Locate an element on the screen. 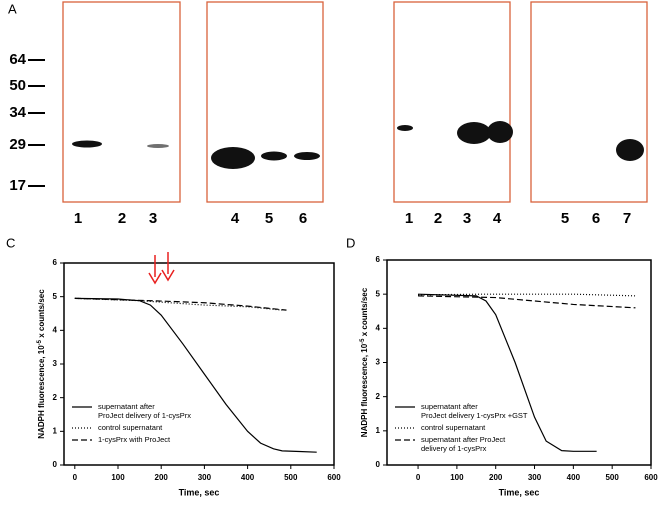 This screenshot has width=672, height=505. marker-label: 34 is located at coordinates (17, 112).